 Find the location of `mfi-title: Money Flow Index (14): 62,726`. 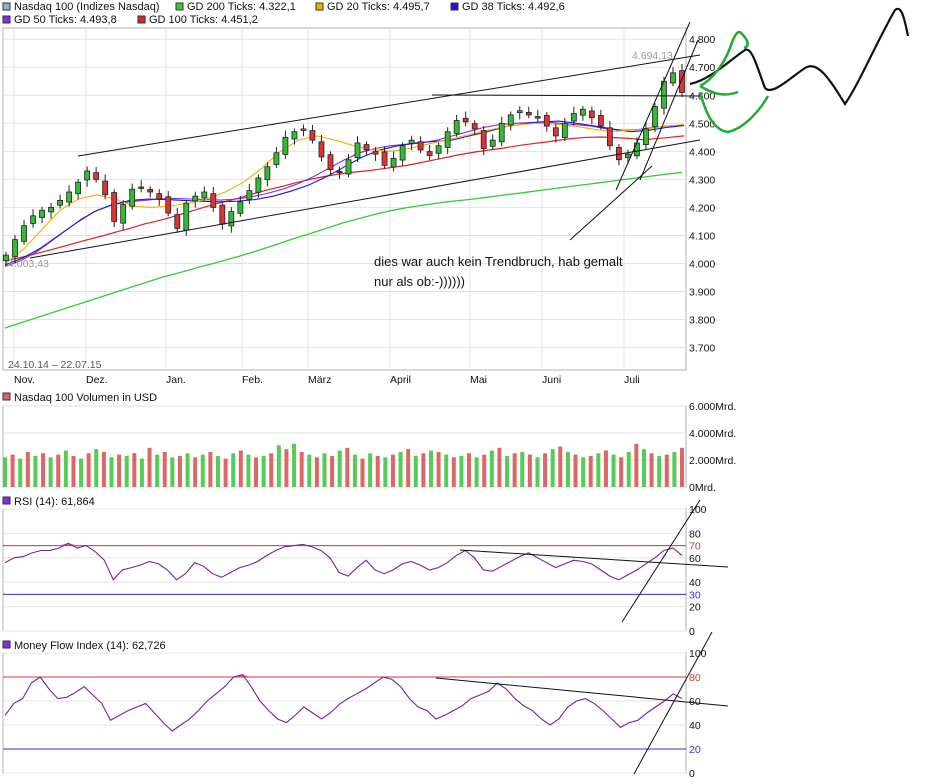

mfi-title: Money Flow Index (14): 62,726 is located at coordinates (90, 646).